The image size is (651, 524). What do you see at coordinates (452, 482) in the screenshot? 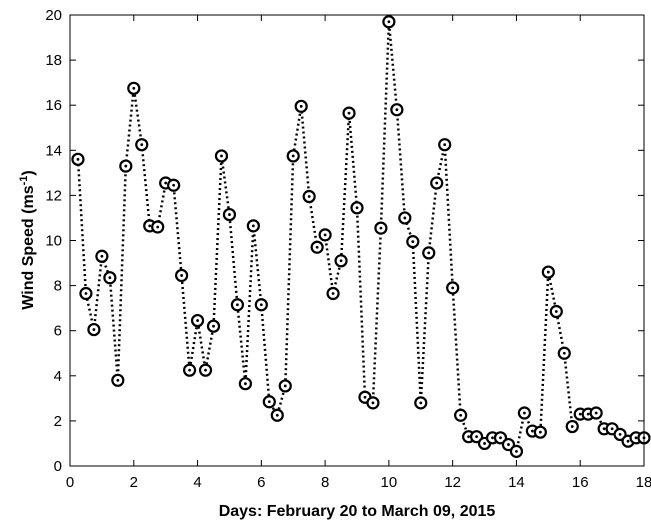
I see `x-tick-label: 12` at bounding box center [452, 482].